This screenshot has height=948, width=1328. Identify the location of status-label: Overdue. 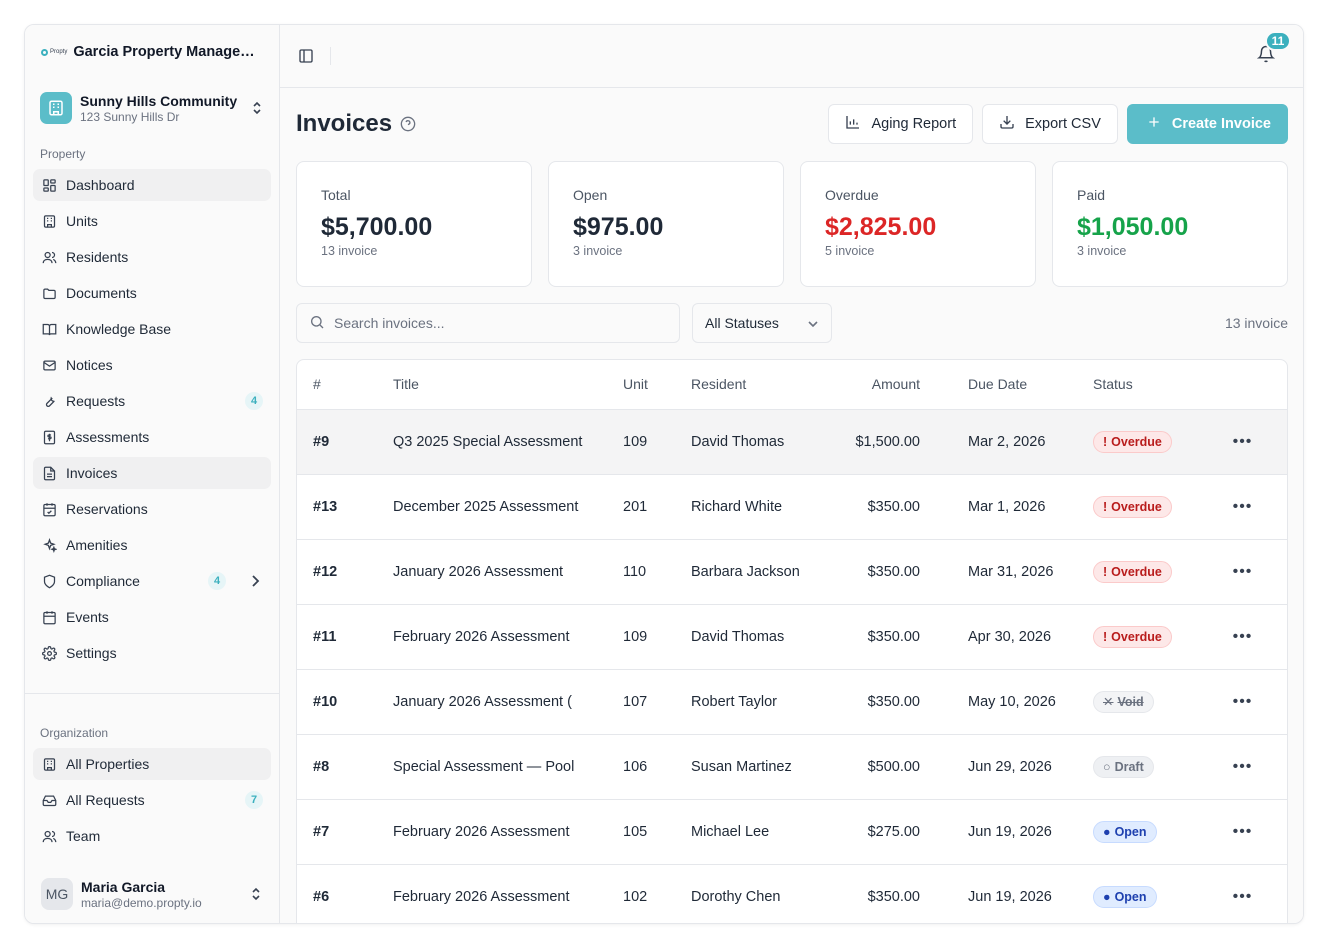
(1136, 636).